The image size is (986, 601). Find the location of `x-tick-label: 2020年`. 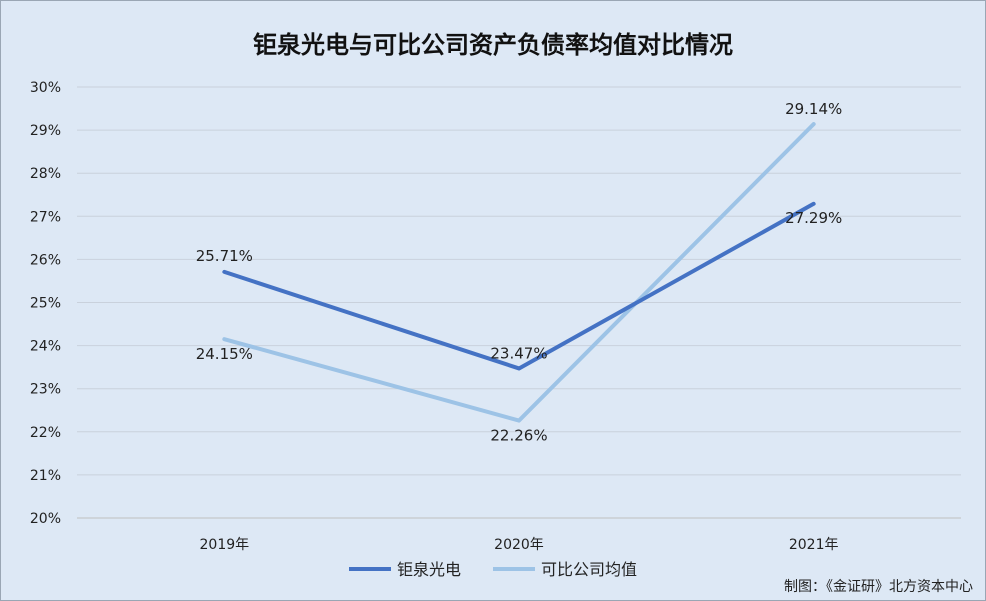

x-tick-label: 2020年 is located at coordinates (519, 545).